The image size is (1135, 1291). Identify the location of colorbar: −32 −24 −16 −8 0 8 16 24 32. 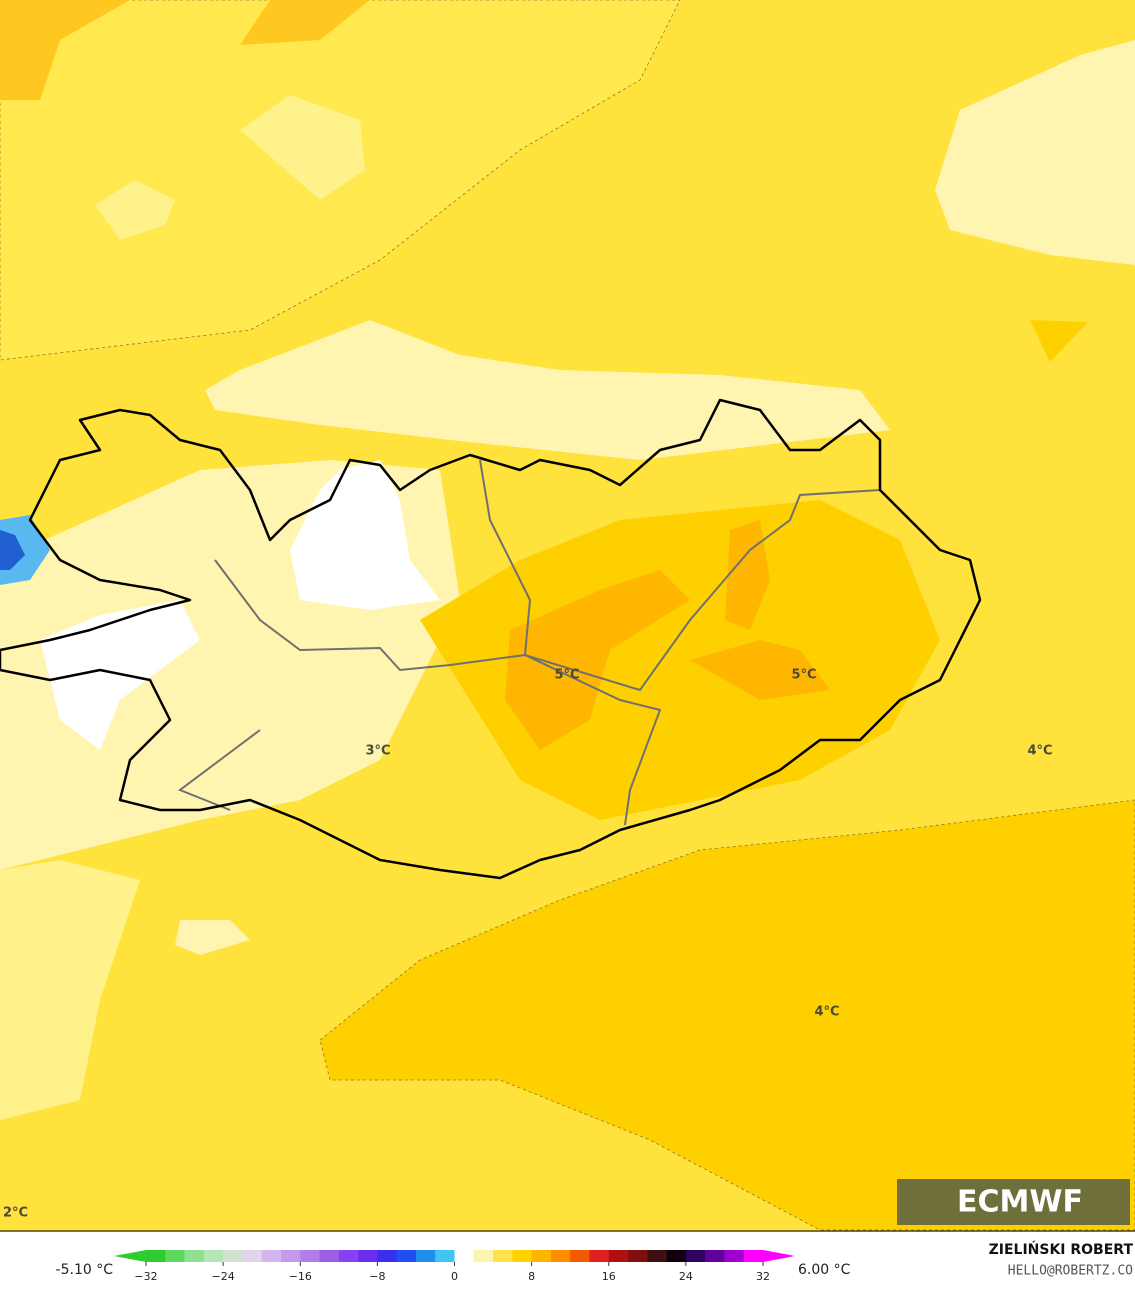
(454, 1266).